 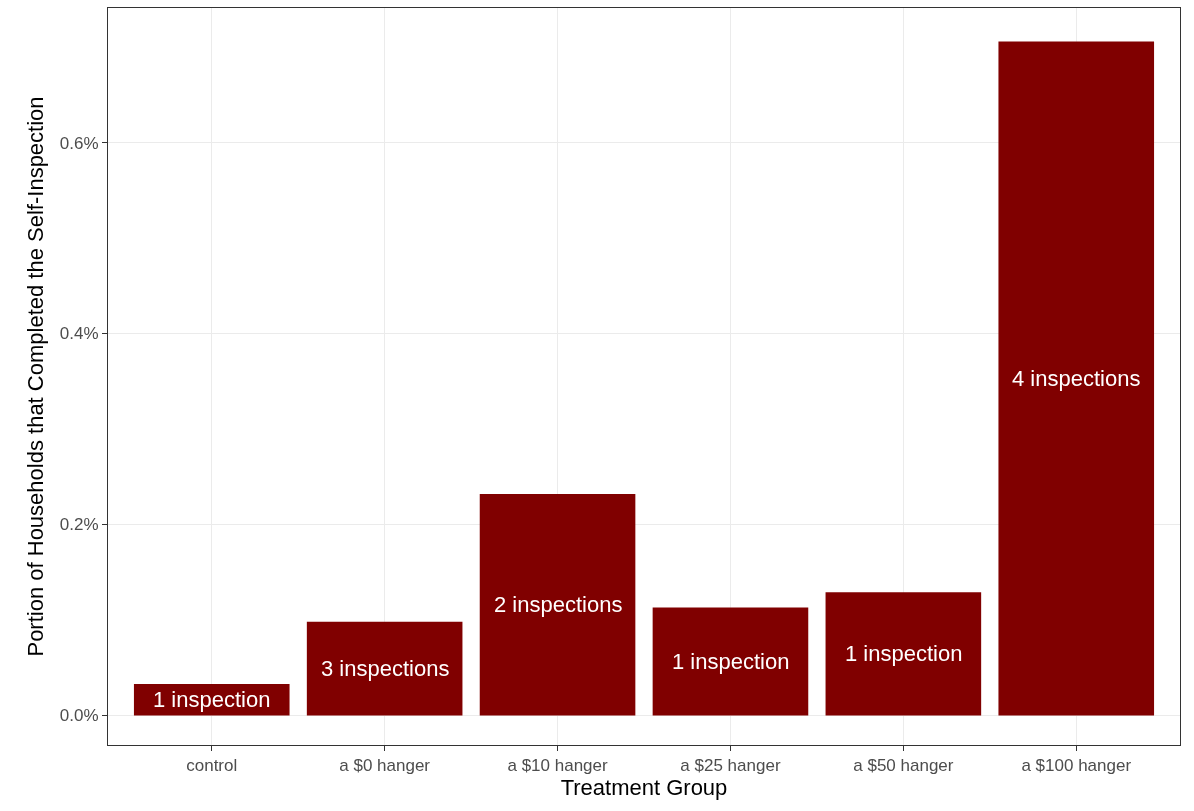 What do you see at coordinates (79, 143) in the screenshot?
I see `y-tick-label: 0.6%` at bounding box center [79, 143].